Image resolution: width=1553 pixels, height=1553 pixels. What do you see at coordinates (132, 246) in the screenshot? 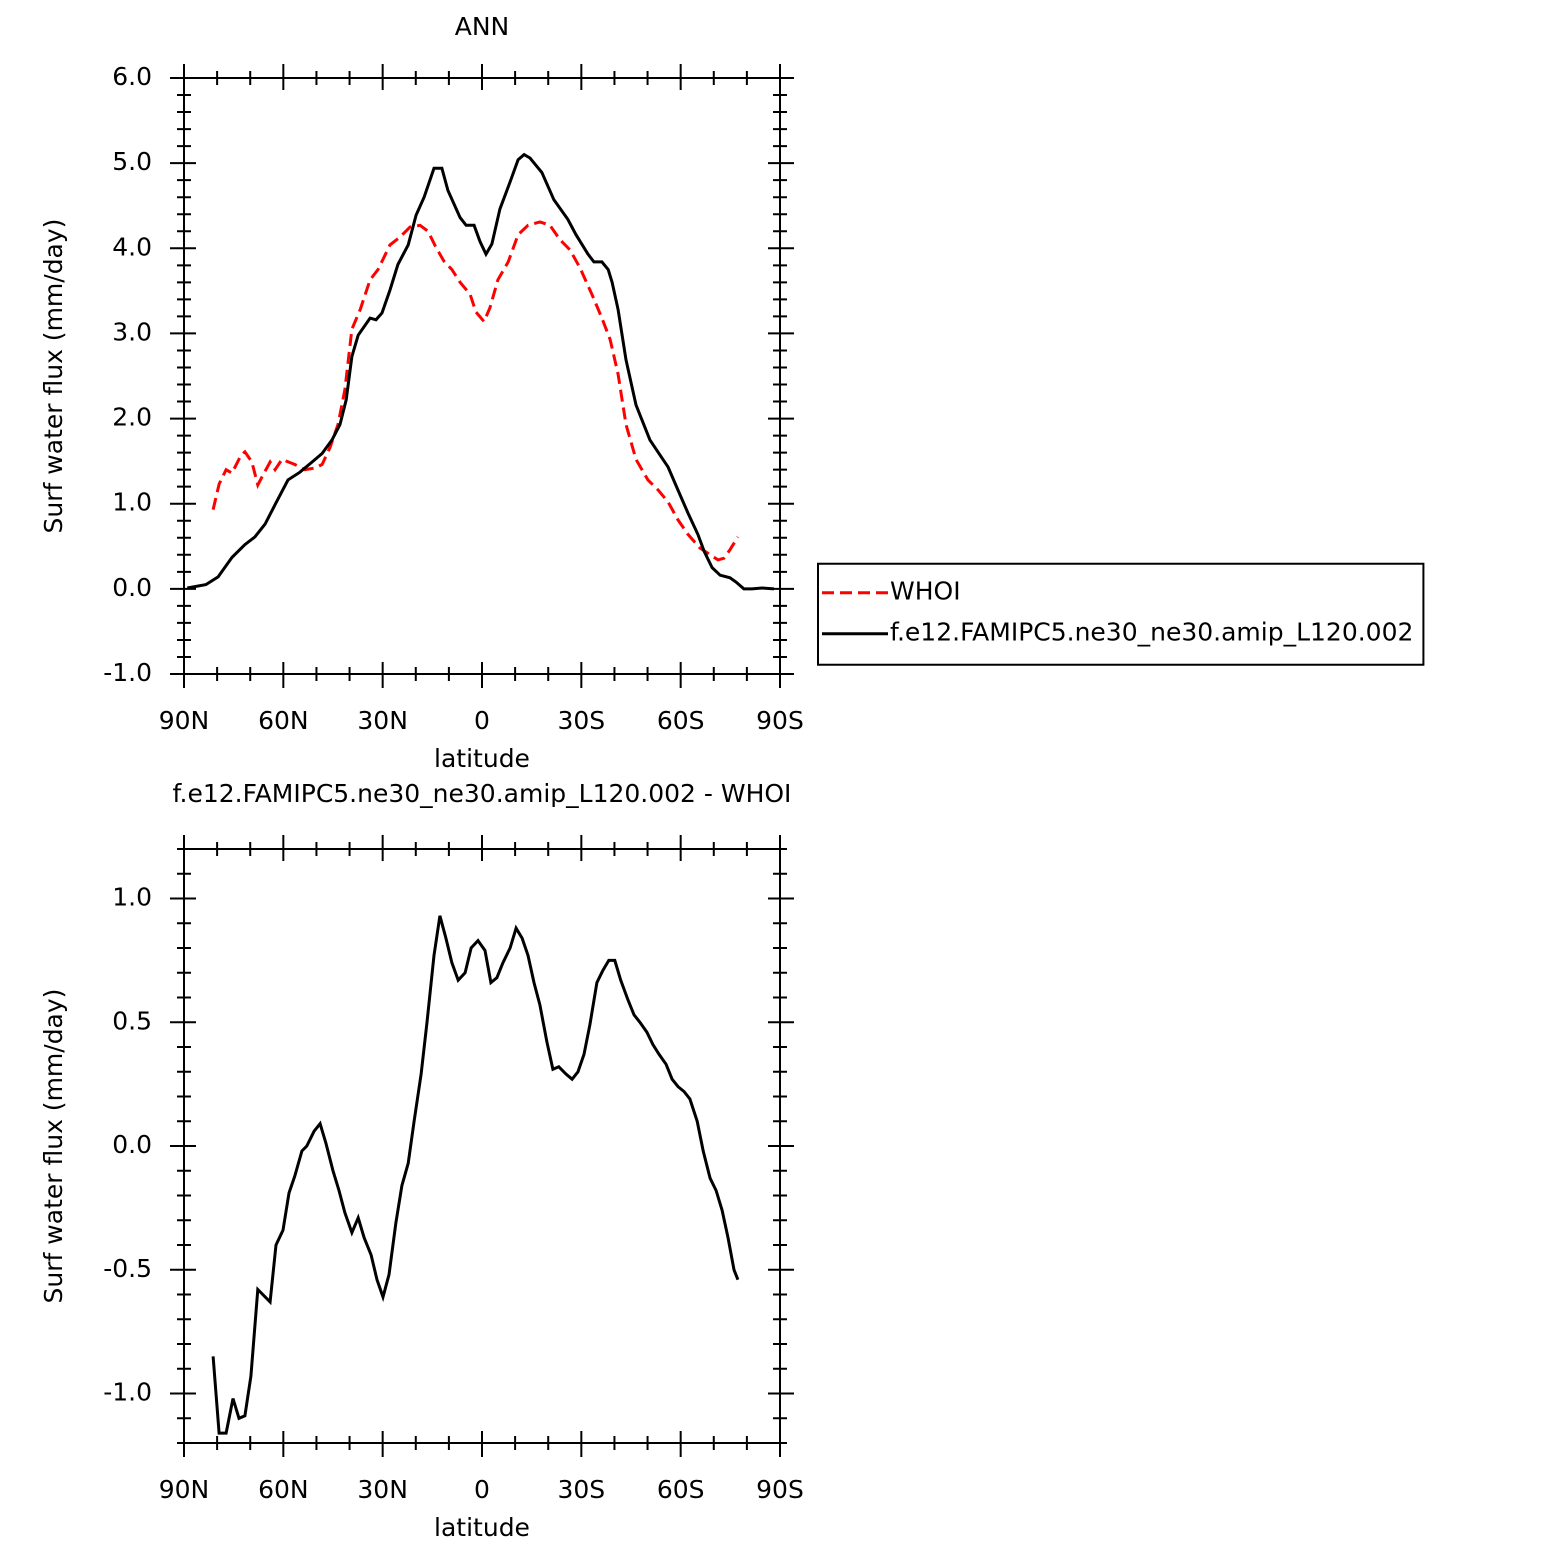
I see `y-tick-label: 4.0` at bounding box center [132, 246].